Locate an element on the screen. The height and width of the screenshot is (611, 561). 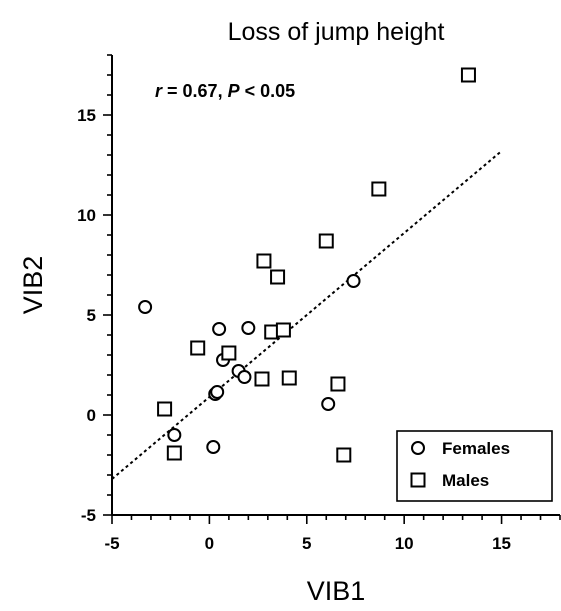
legend-box is located at coordinates (474, 466).